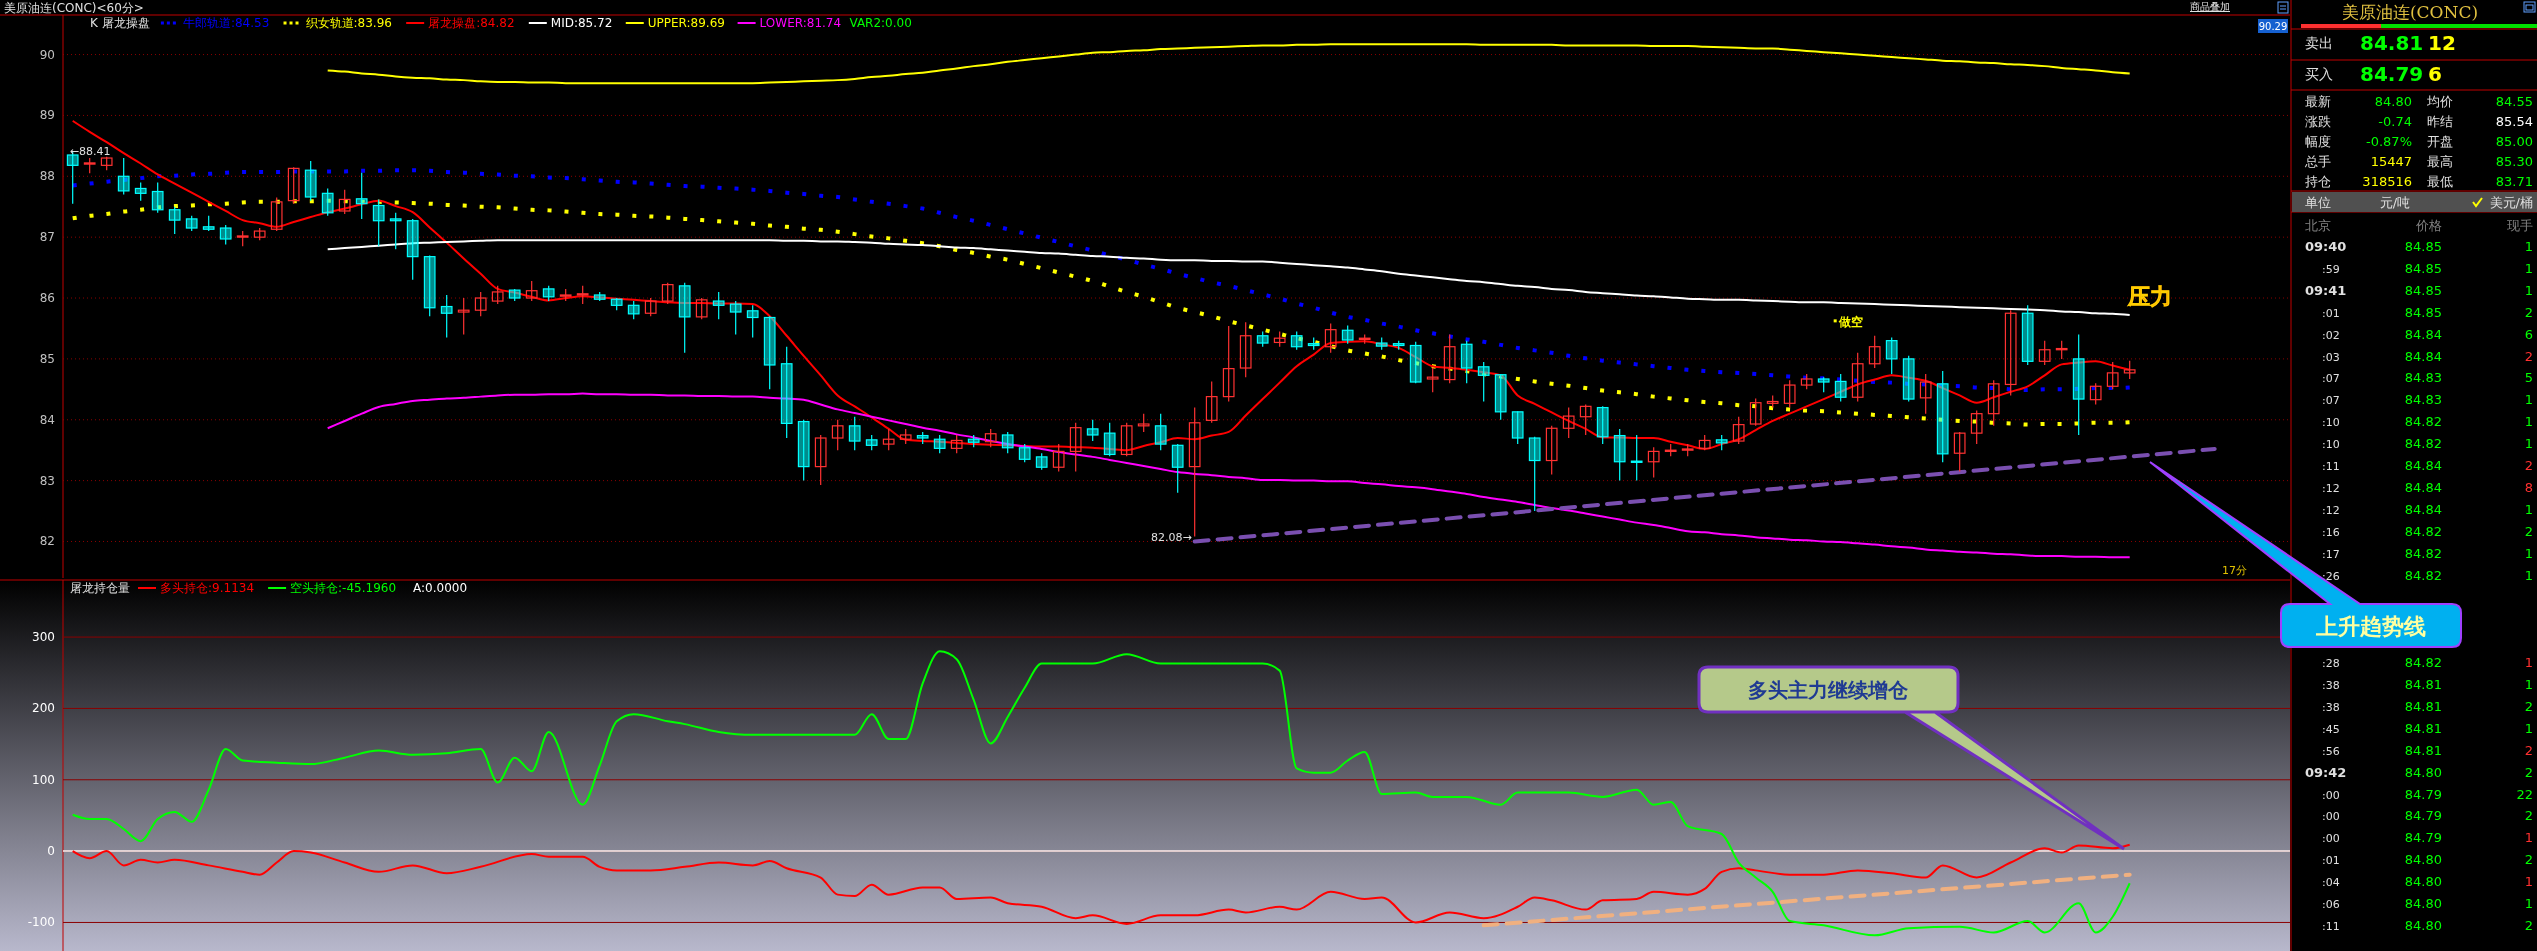 This screenshot has height=951, width=2537. What do you see at coordinates (2514, 141) in the screenshot?
I see `text: 85.00` at bounding box center [2514, 141].